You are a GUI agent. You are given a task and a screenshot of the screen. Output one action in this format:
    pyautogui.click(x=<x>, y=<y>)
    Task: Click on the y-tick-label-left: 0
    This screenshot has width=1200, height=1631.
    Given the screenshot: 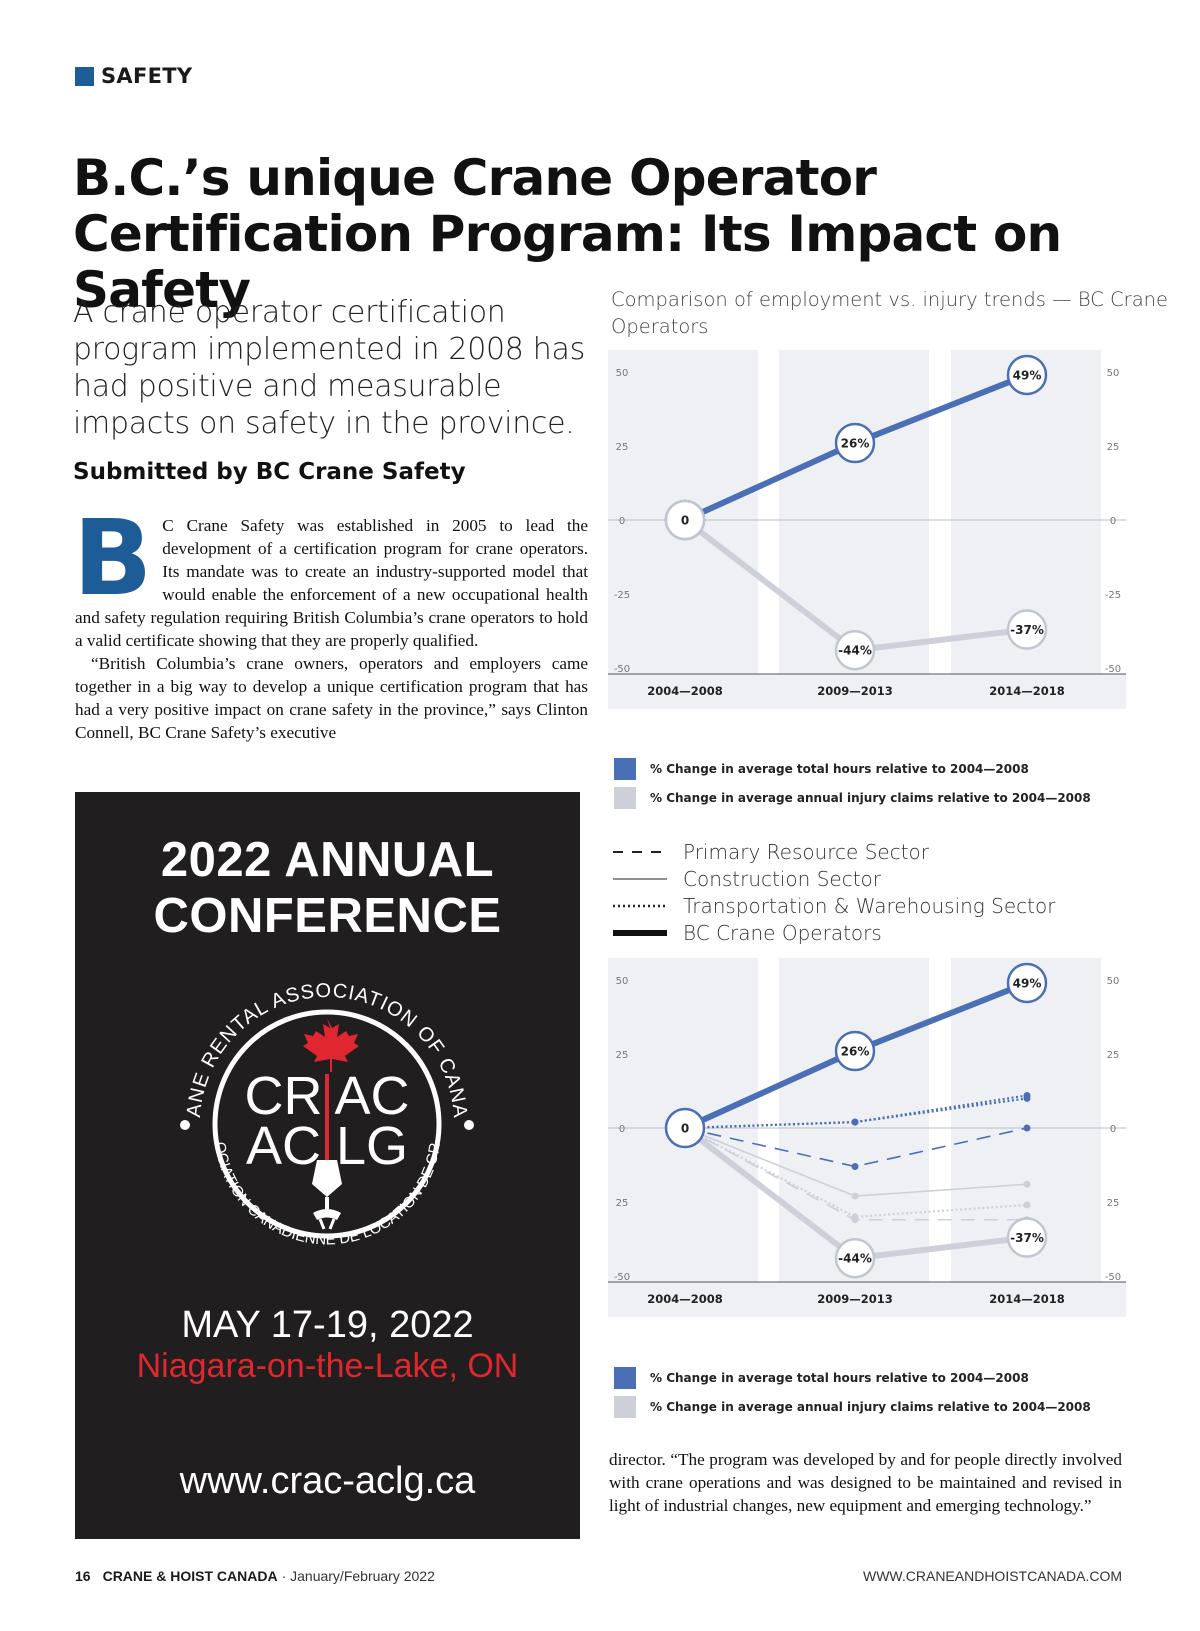 What is the action you would take?
    pyautogui.click(x=622, y=1129)
    